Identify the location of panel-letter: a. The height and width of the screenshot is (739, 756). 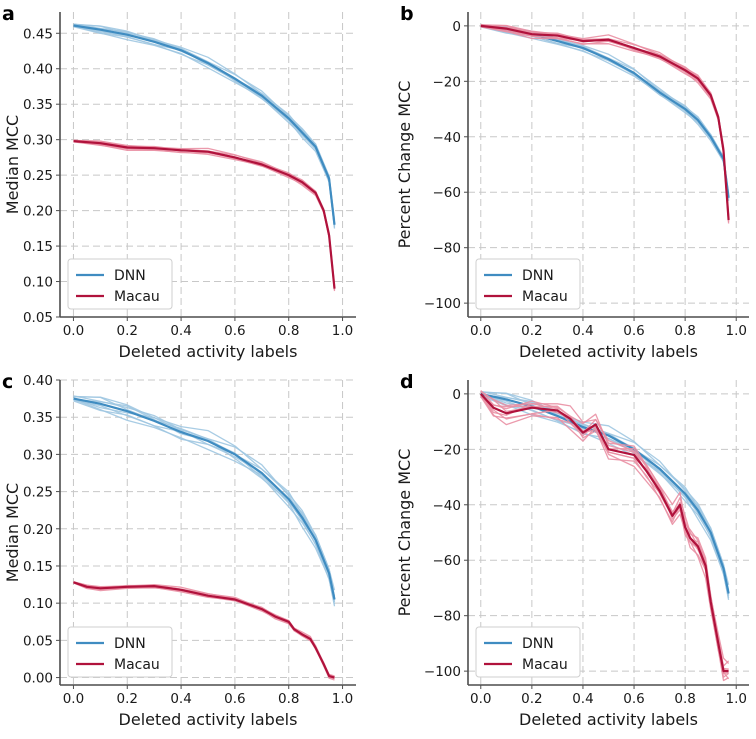
(8, 14).